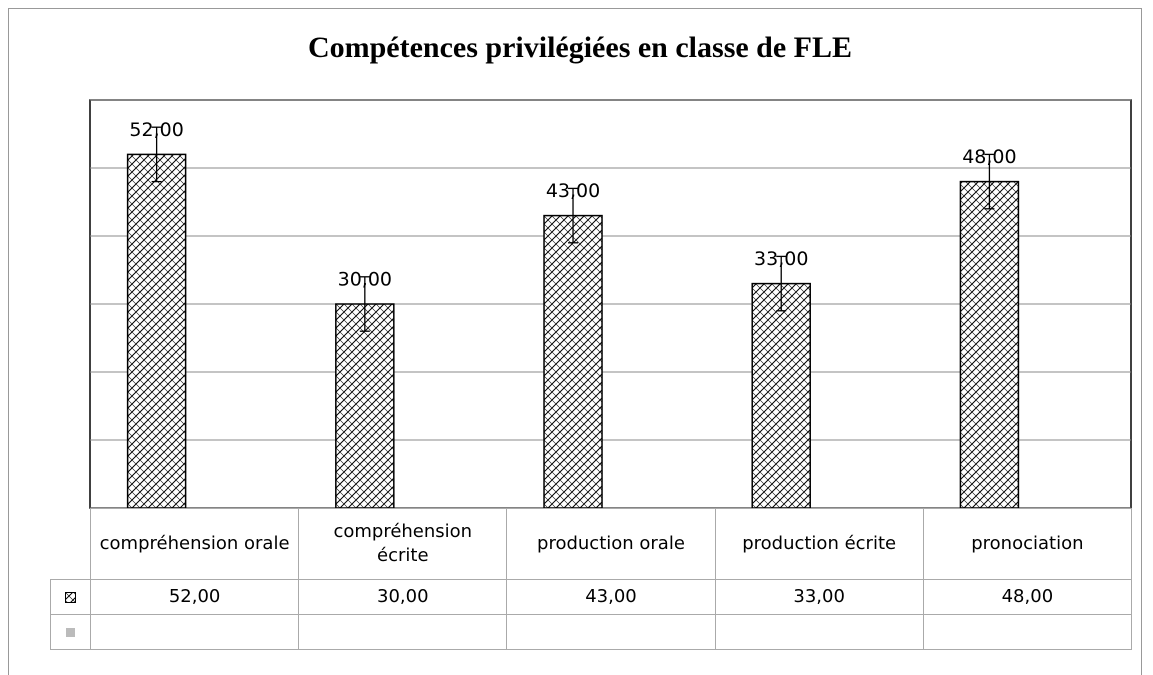 This screenshot has height=675, width=1153. I want to click on value-row: 52,00 30,00 43,00 33,00 48,00, so click(591, 597).